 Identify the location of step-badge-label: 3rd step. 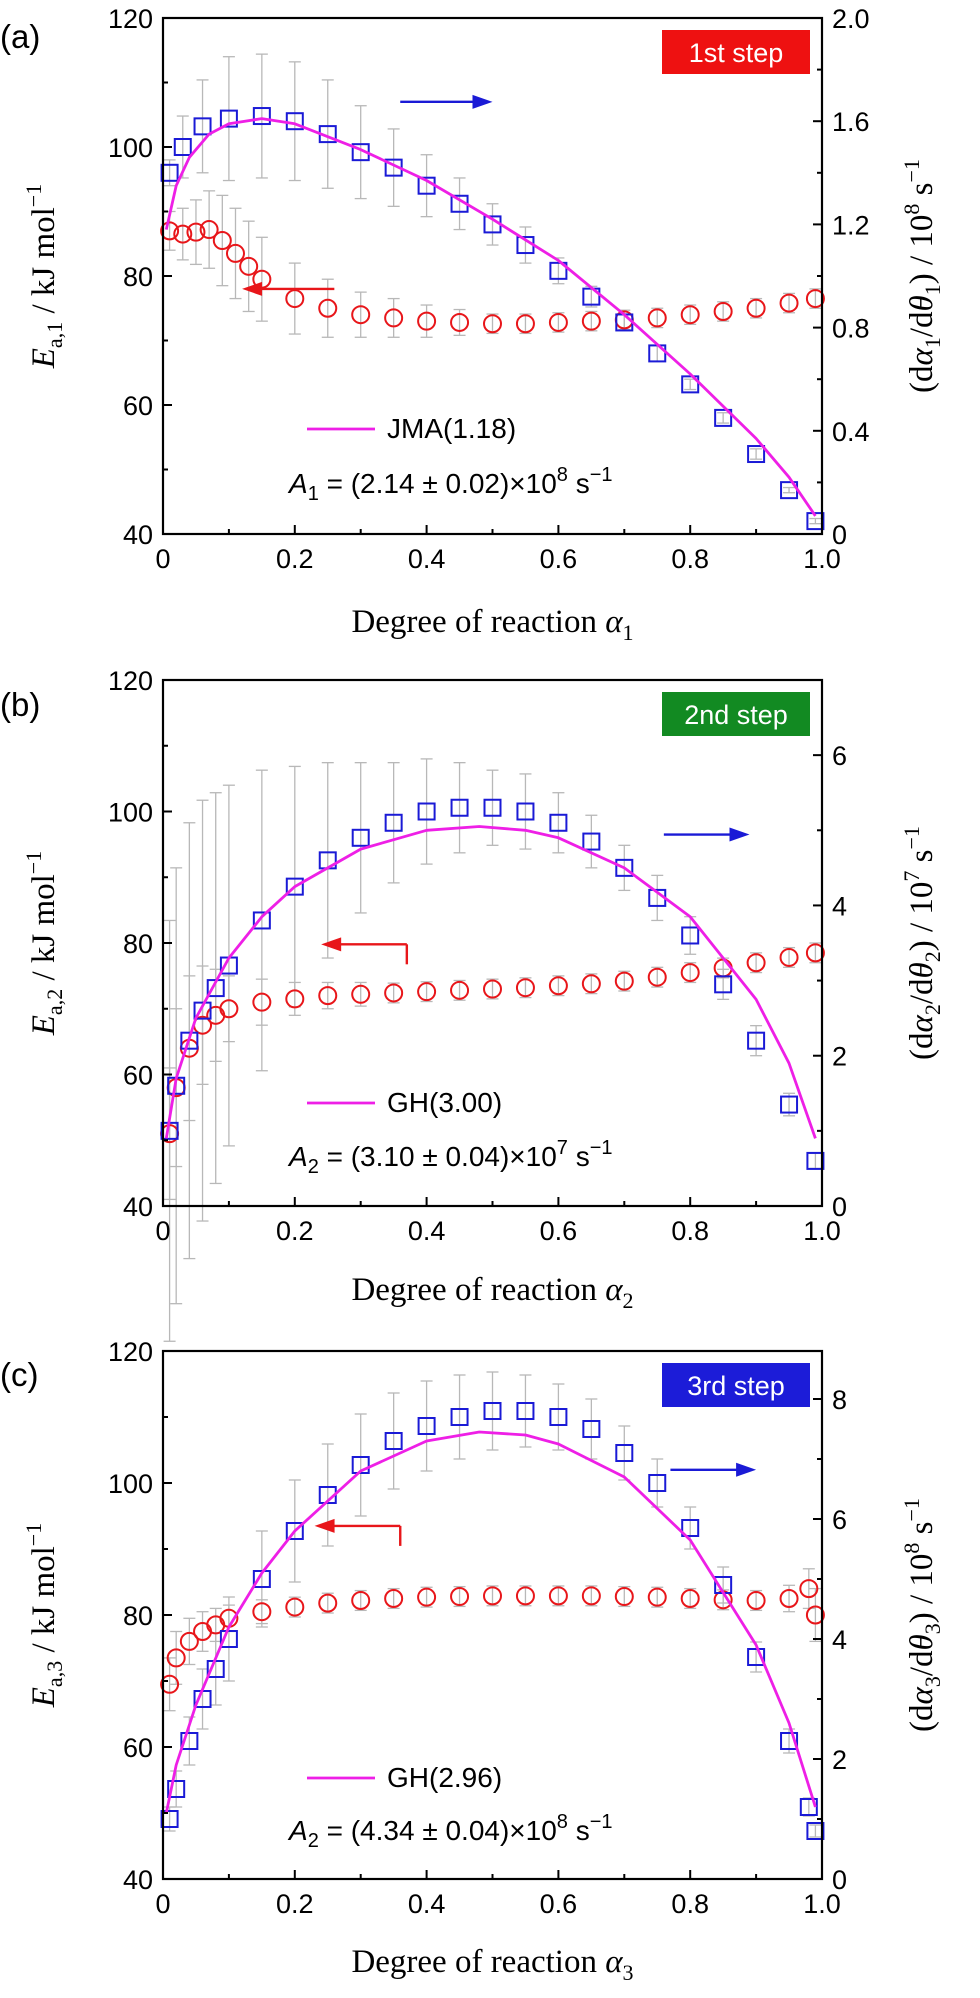
(736, 1386).